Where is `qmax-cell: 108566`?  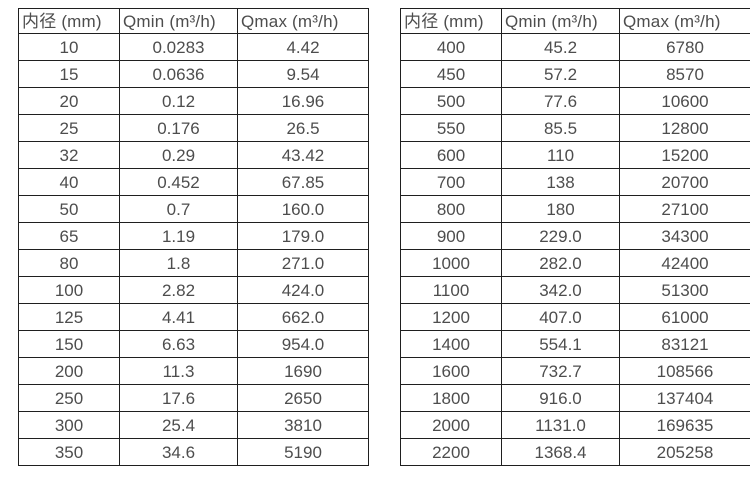
qmax-cell: 108566 is located at coordinates (684, 371).